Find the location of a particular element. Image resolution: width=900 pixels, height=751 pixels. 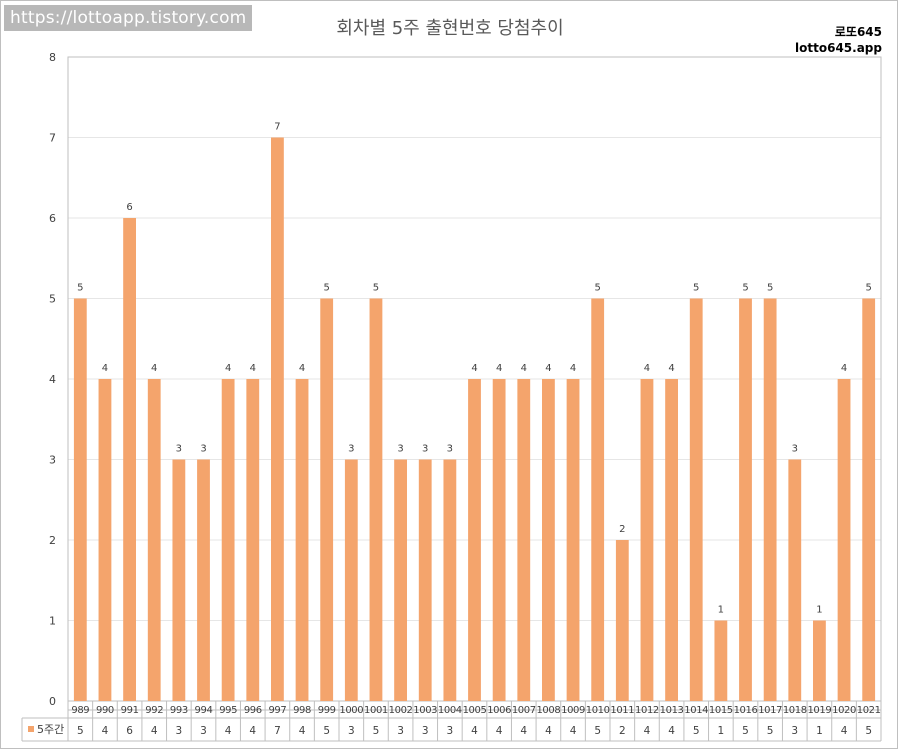

x-category-label: 993 is located at coordinates (179, 710).